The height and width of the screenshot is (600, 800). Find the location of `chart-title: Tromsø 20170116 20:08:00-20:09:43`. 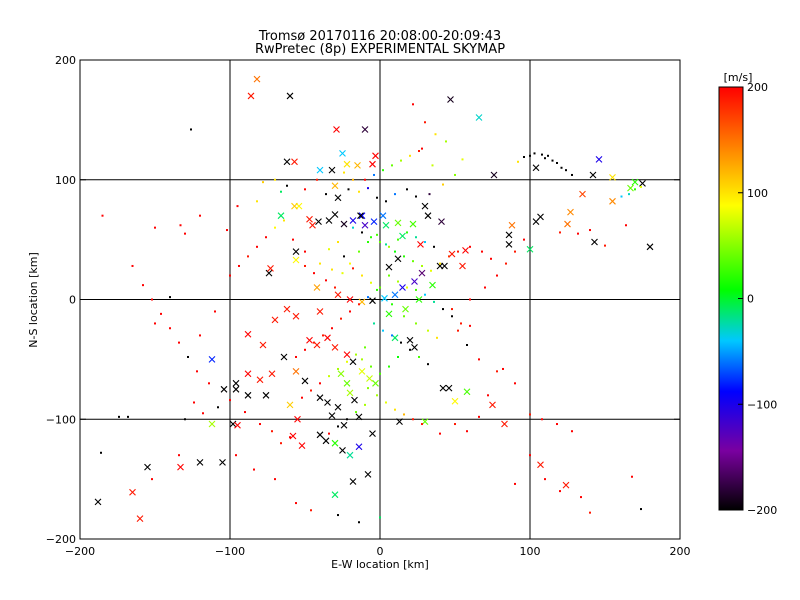

chart-title: Tromsø 20170116 20:08:00-20:09:43 is located at coordinates (379, 36).